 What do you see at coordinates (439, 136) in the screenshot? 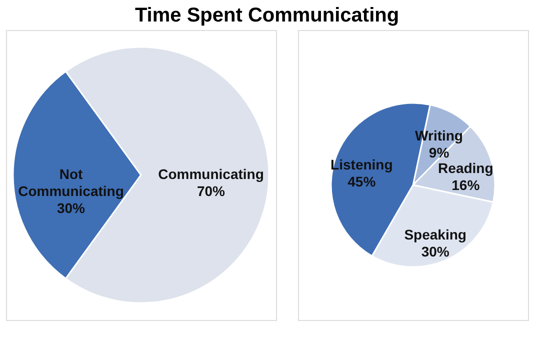
I see `slice-label: Writing` at bounding box center [439, 136].